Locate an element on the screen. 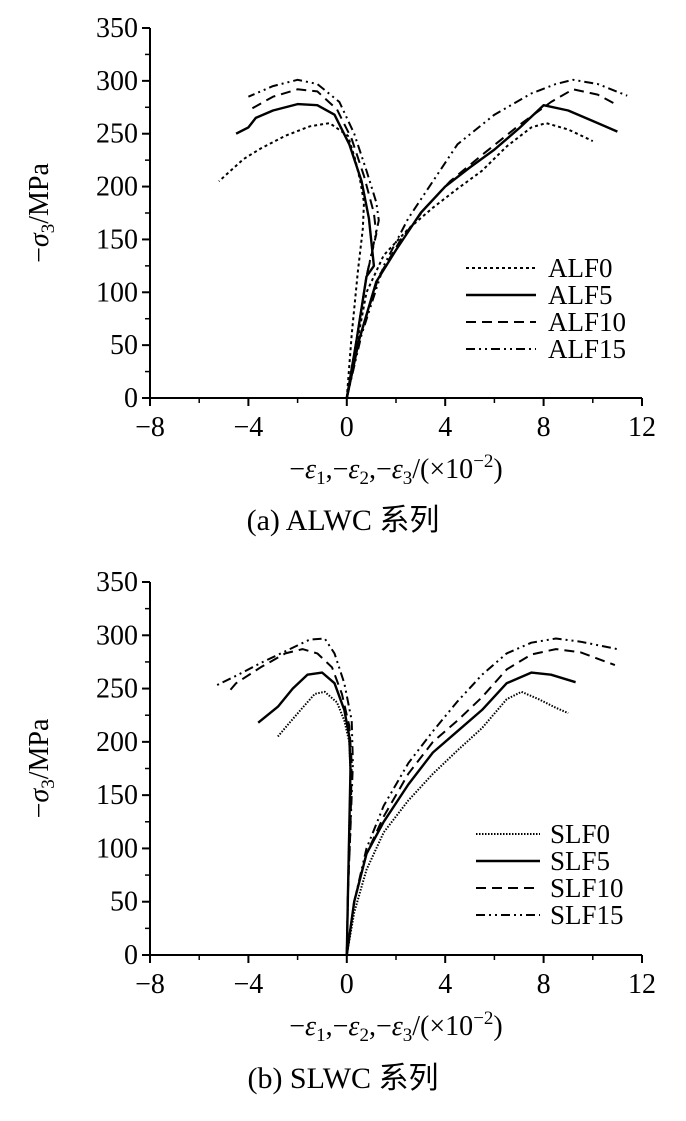 Image resolution: width=686 pixels, height=1121 pixels. series-line-slf15-left is located at coordinates (284, 796).